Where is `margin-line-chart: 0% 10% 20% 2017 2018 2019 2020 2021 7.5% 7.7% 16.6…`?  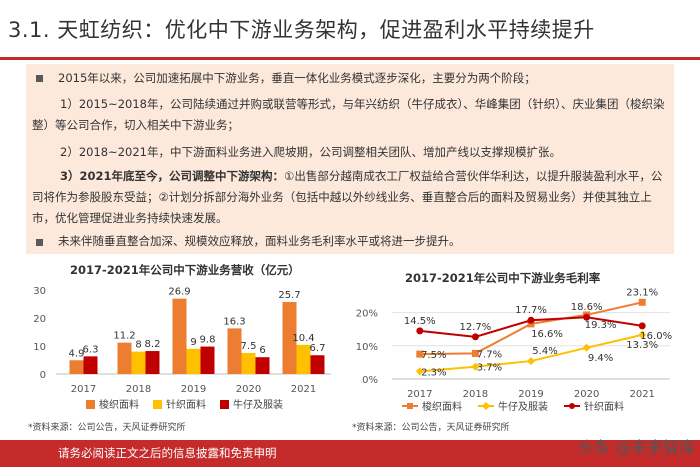 margin-line-chart: 0% 10% 20% 2017 2018 2019 2020 2021 7.5% 7.7% 16.6… is located at coordinates (514, 350).